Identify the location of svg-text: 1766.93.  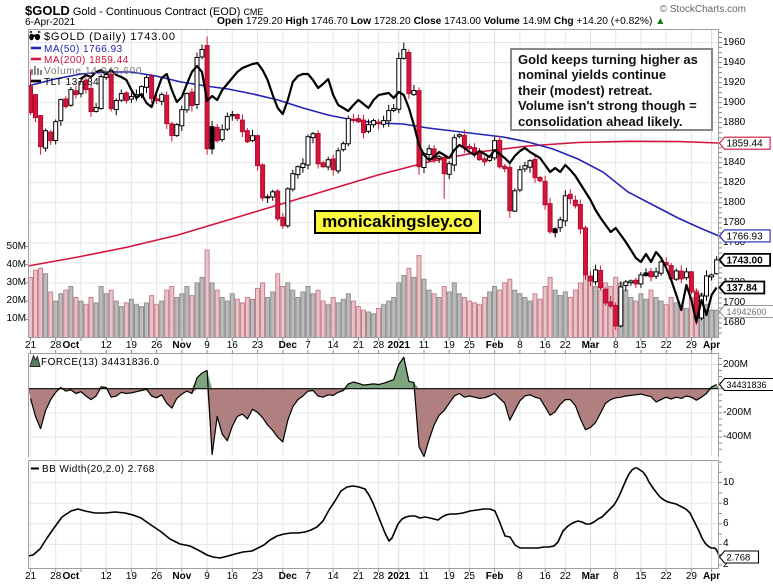
(745, 236).